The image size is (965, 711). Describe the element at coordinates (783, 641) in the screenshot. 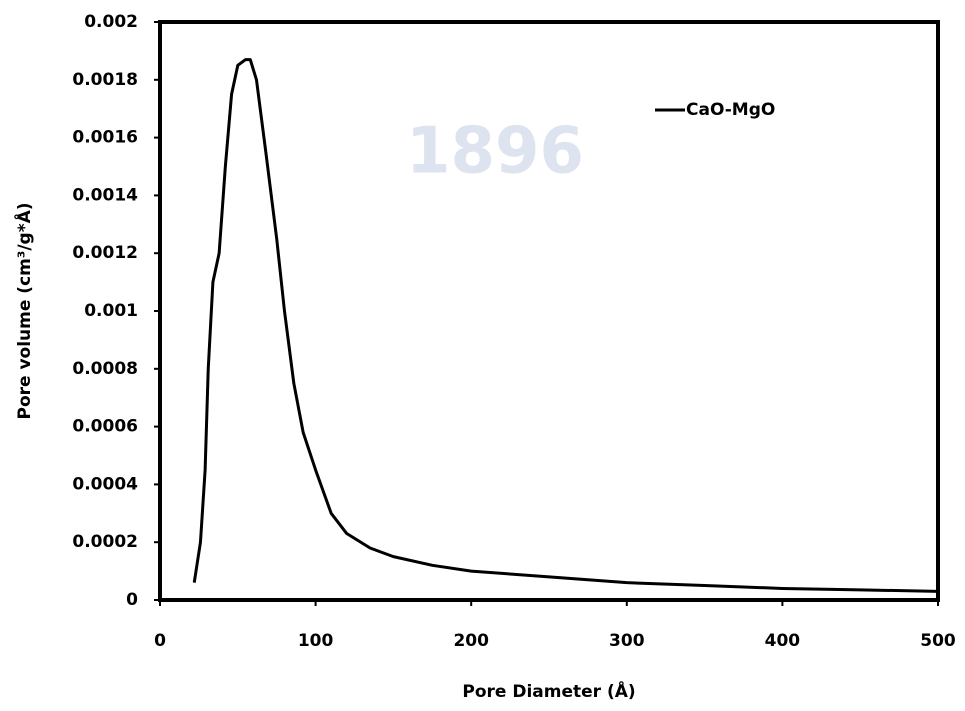

I see `x-tick-label: 400` at that location.